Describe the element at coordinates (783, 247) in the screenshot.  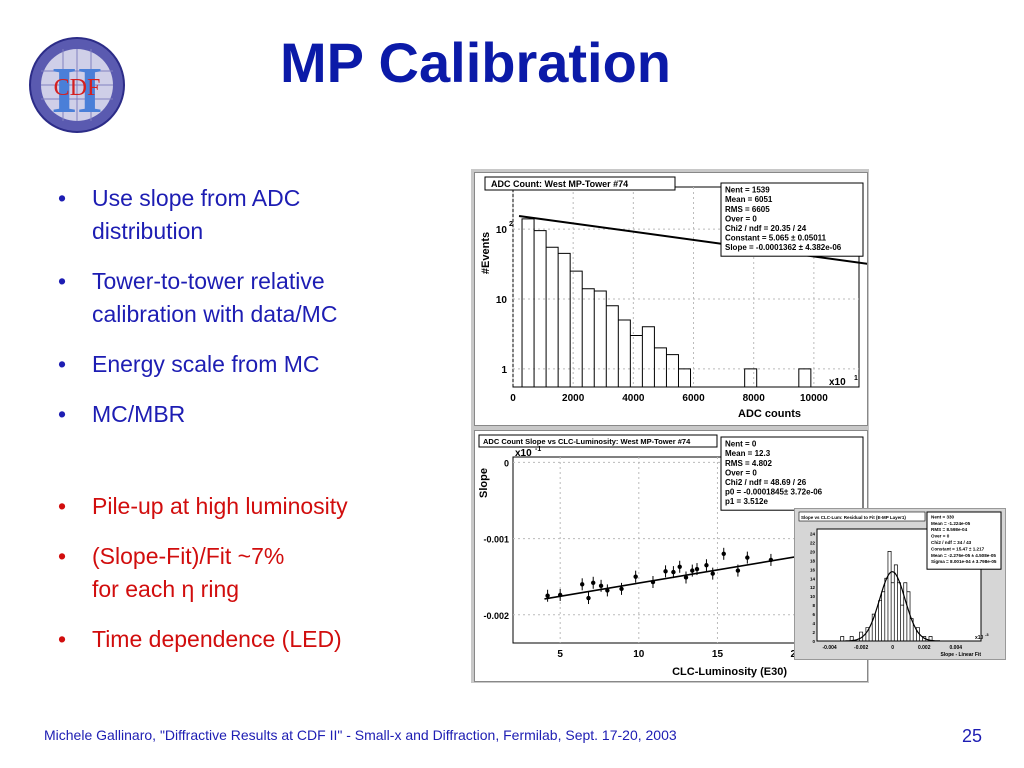
I see `stats-line: Slope = -0.0001362 ± 4.382e-06` at that location.